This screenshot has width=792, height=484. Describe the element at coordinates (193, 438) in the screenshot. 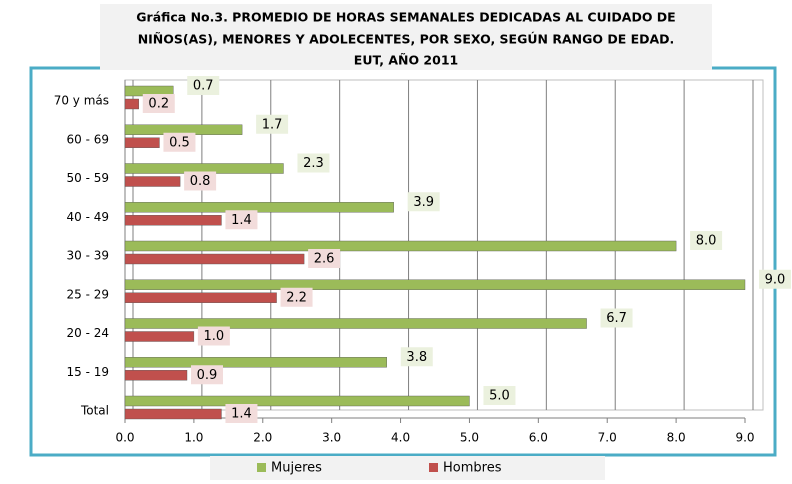

I see `x-tick-label: 1.0` at that location.